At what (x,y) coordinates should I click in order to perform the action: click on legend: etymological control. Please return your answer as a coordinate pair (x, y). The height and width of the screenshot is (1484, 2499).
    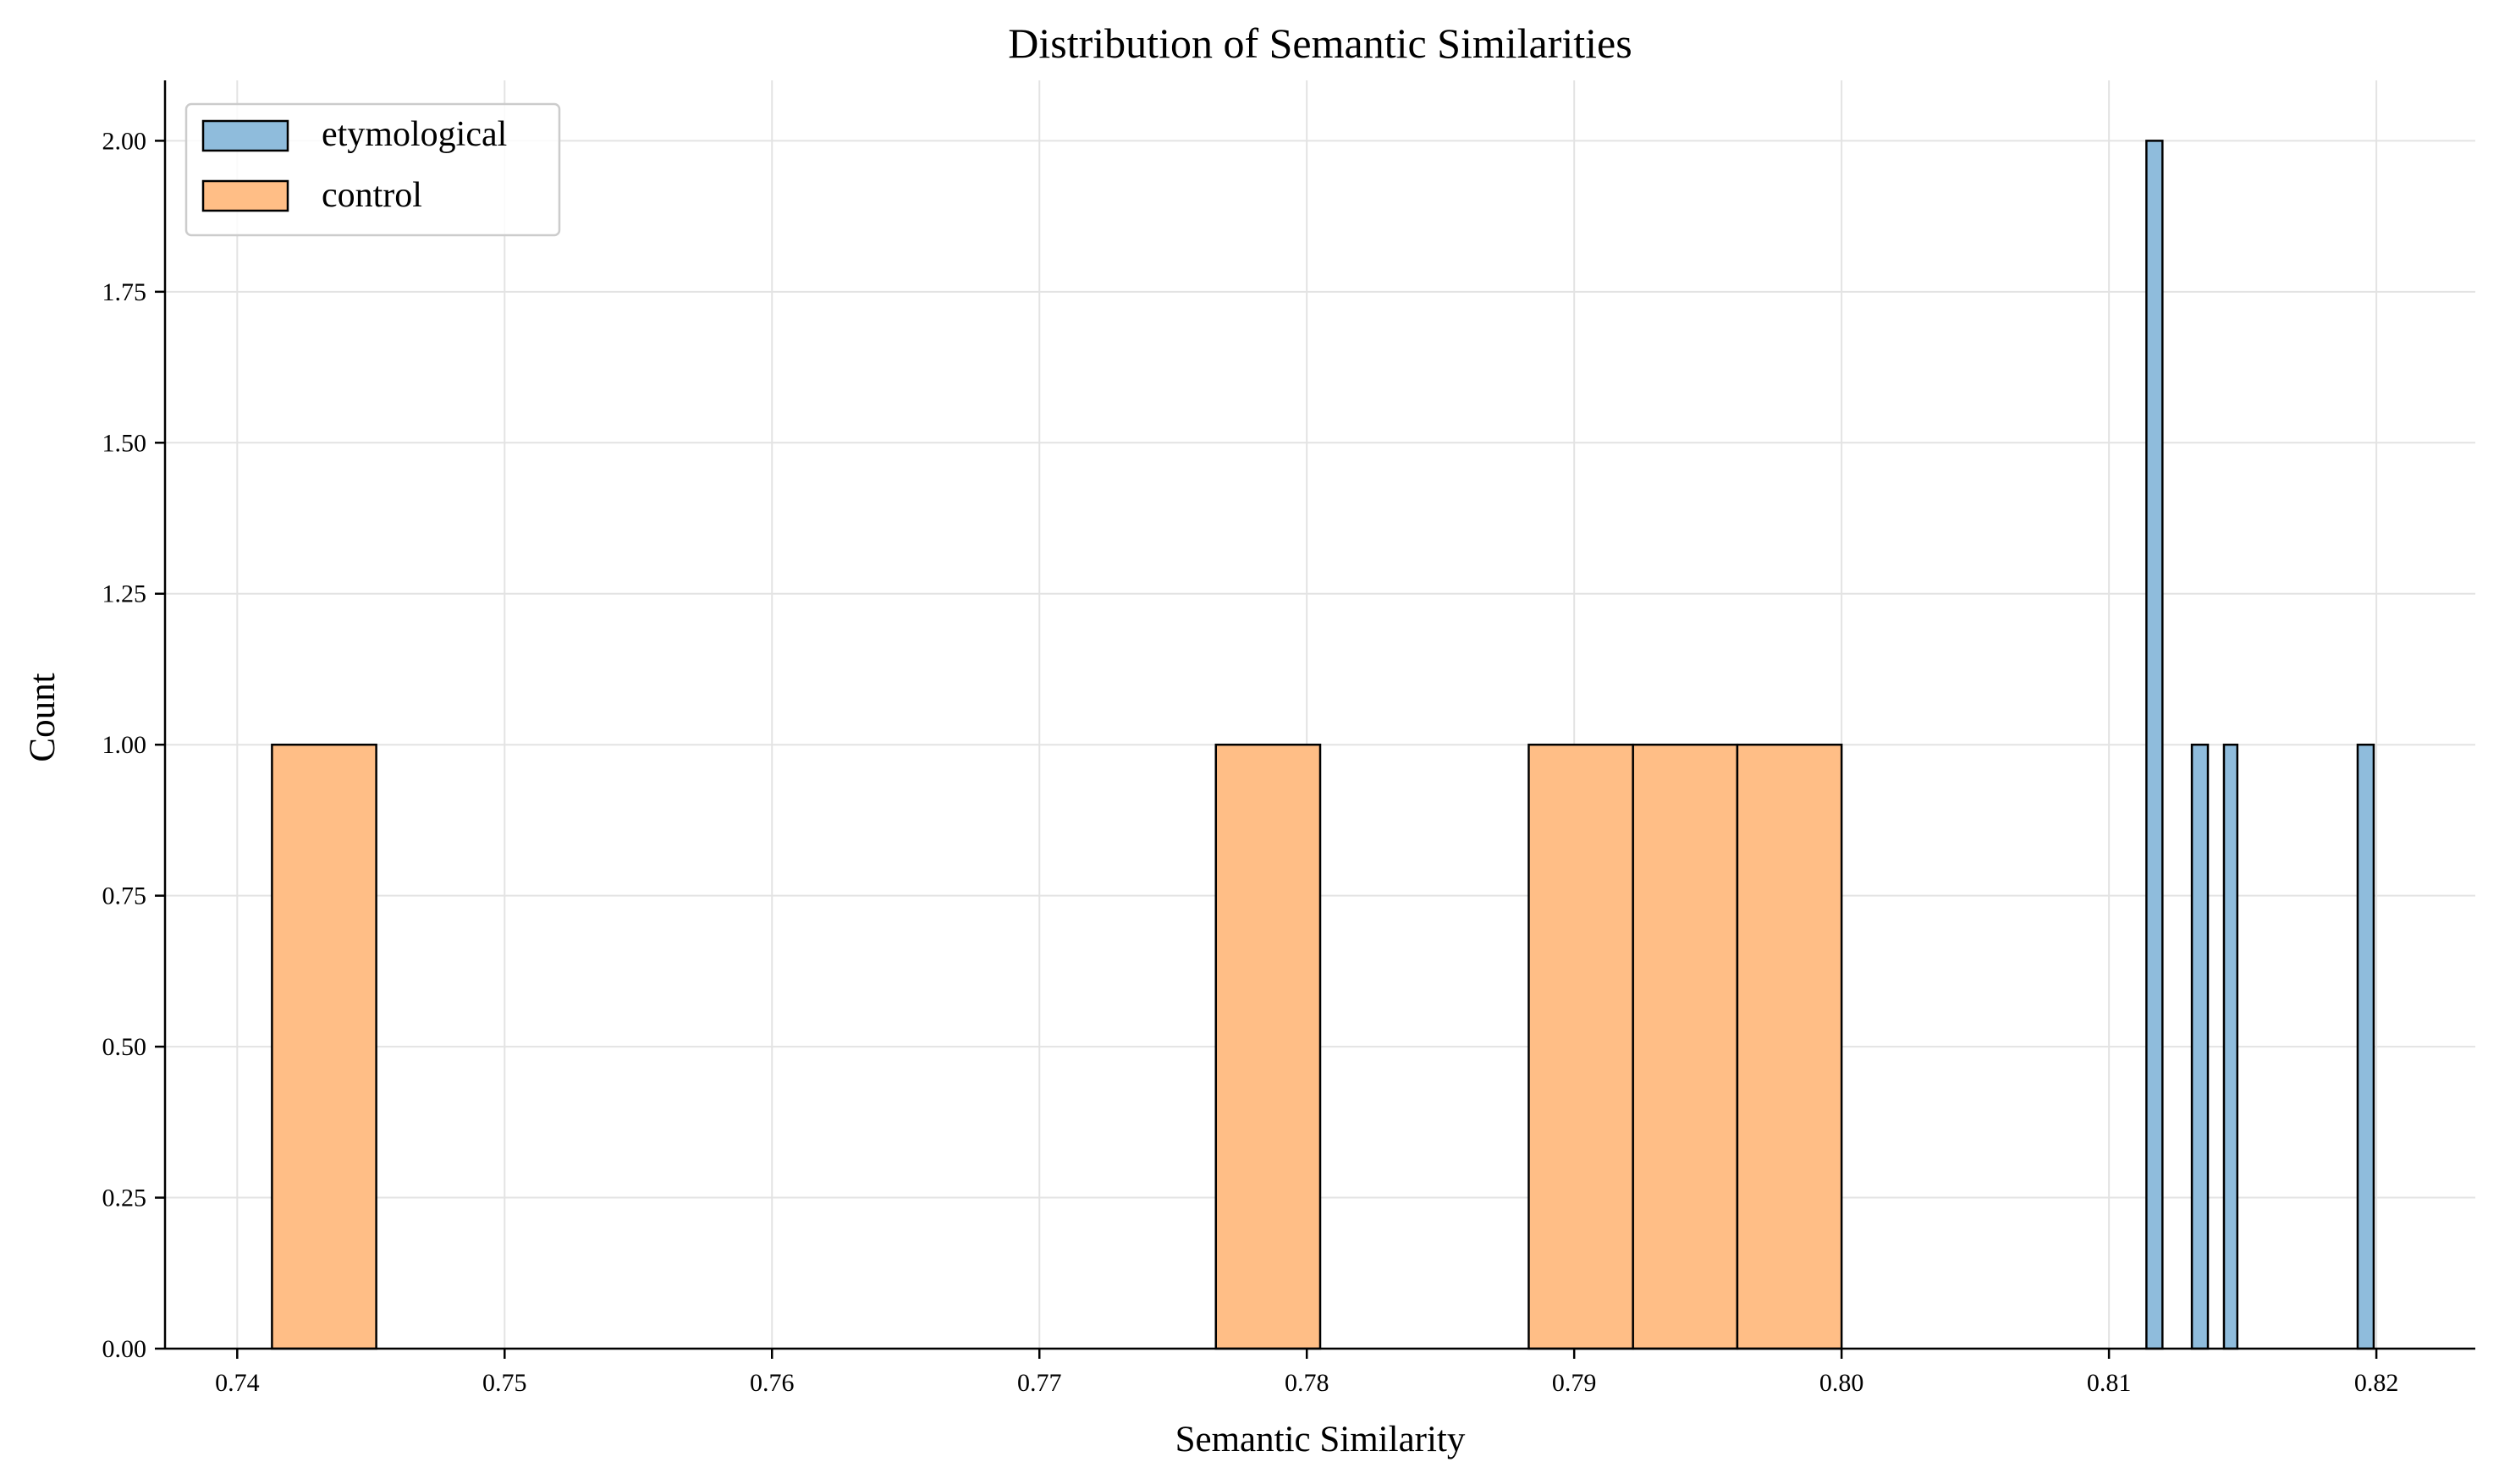
    Looking at the image, I should click on (372, 169).